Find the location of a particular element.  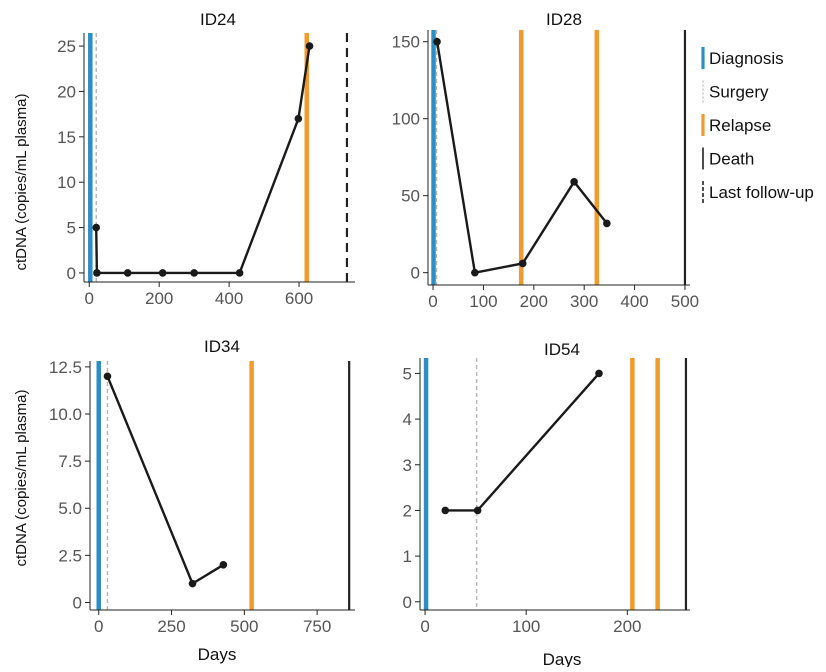

y-axis-title-top: ctDNA (copies/mL plasma) is located at coordinates (21, 181).